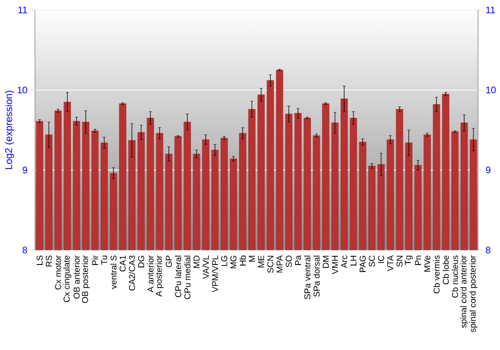 The height and width of the screenshot is (350, 500). Describe the element at coordinates (381, 259) in the screenshot. I see `x-tick-label: IC` at that location.